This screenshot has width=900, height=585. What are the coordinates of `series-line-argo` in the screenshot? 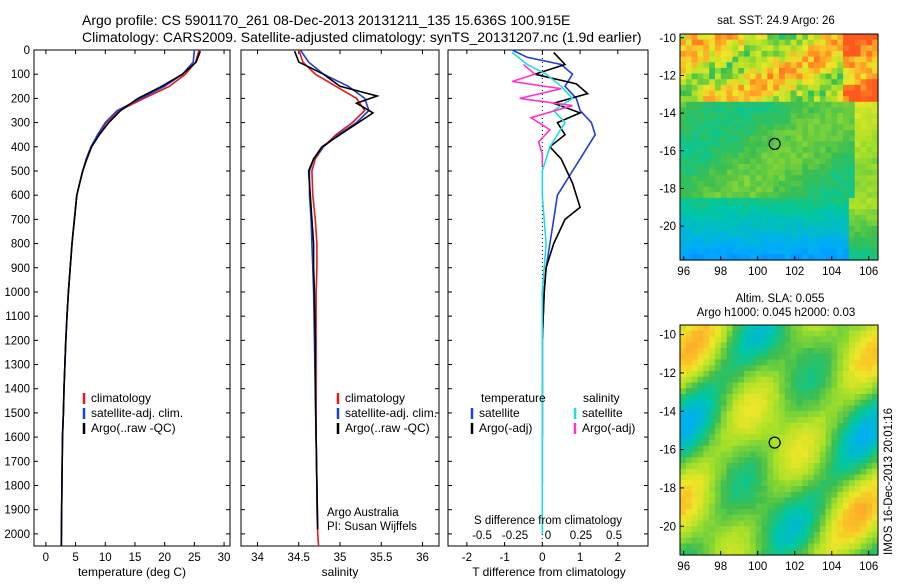 It's located at (560, 244).